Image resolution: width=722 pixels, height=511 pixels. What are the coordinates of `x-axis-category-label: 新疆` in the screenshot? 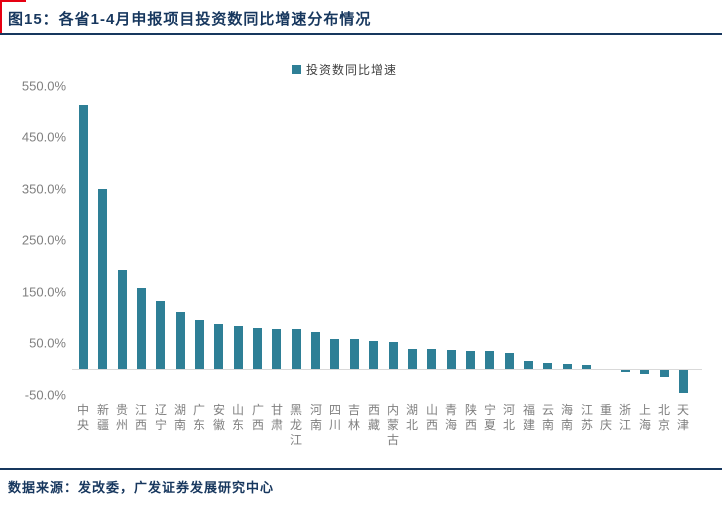 It's located at (102, 417).